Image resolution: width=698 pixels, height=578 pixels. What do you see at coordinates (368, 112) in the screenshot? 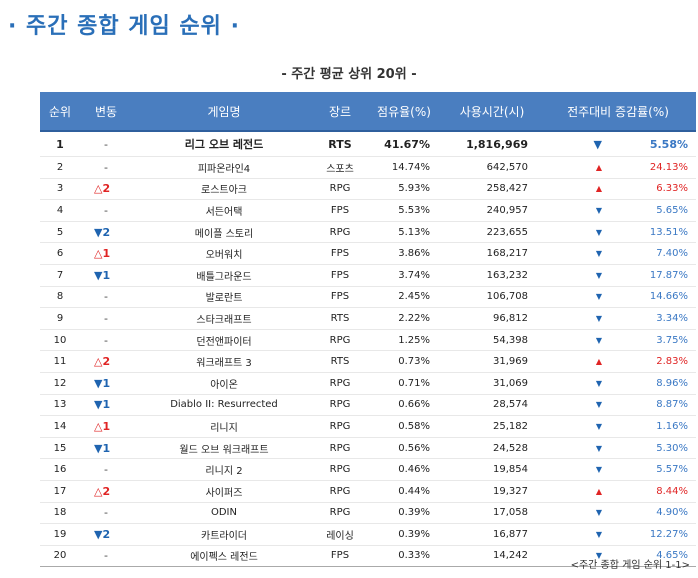
I see `table-header-row: 순위 변동 게임명 장르 점유율(%) 사용시간(시) 전주대비 증감률(%)` at bounding box center [368, 112].